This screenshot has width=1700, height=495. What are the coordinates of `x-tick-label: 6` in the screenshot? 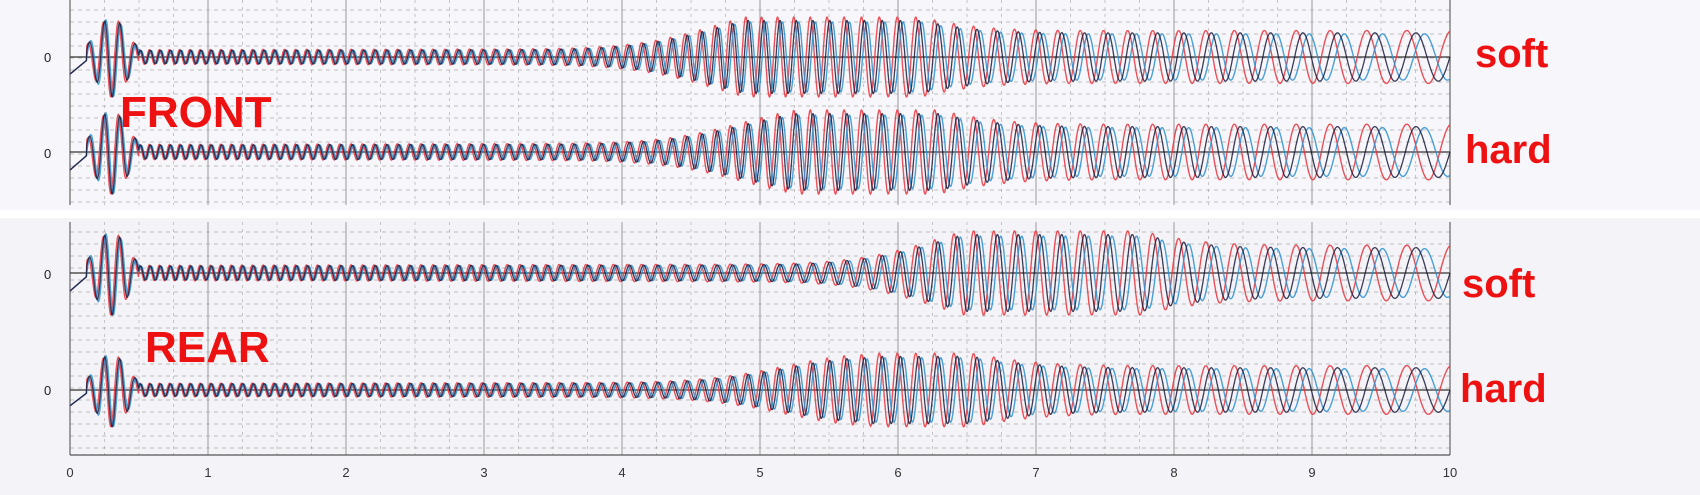 It's located at (897, 472).